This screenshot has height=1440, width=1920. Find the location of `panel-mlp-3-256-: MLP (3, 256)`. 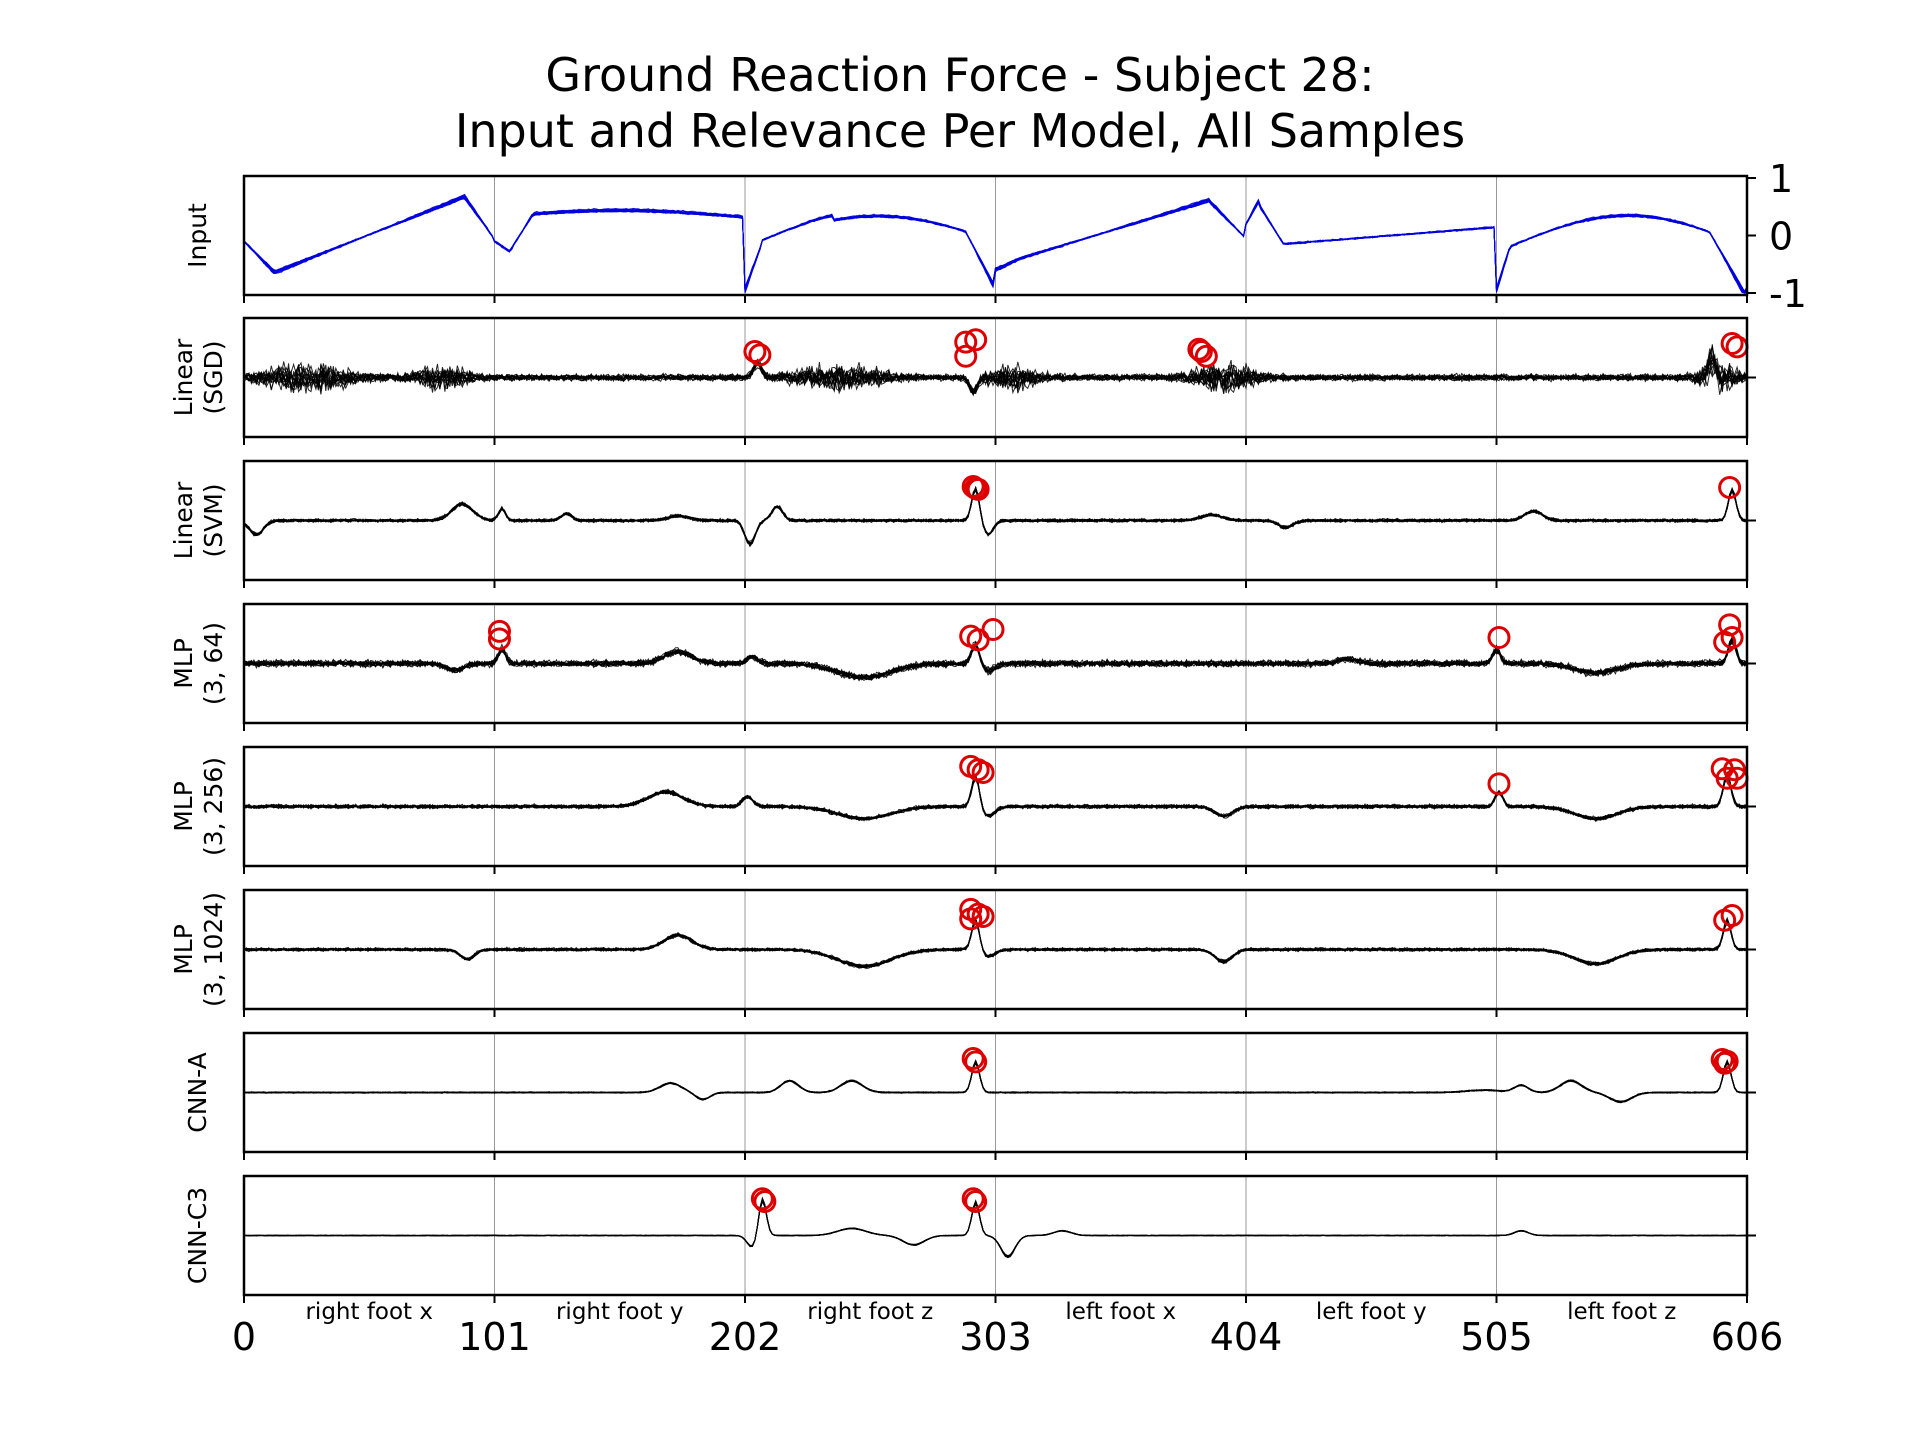

panel-mlp-3-256-: MLP (3, 256) is located at coordinates (962, 809).